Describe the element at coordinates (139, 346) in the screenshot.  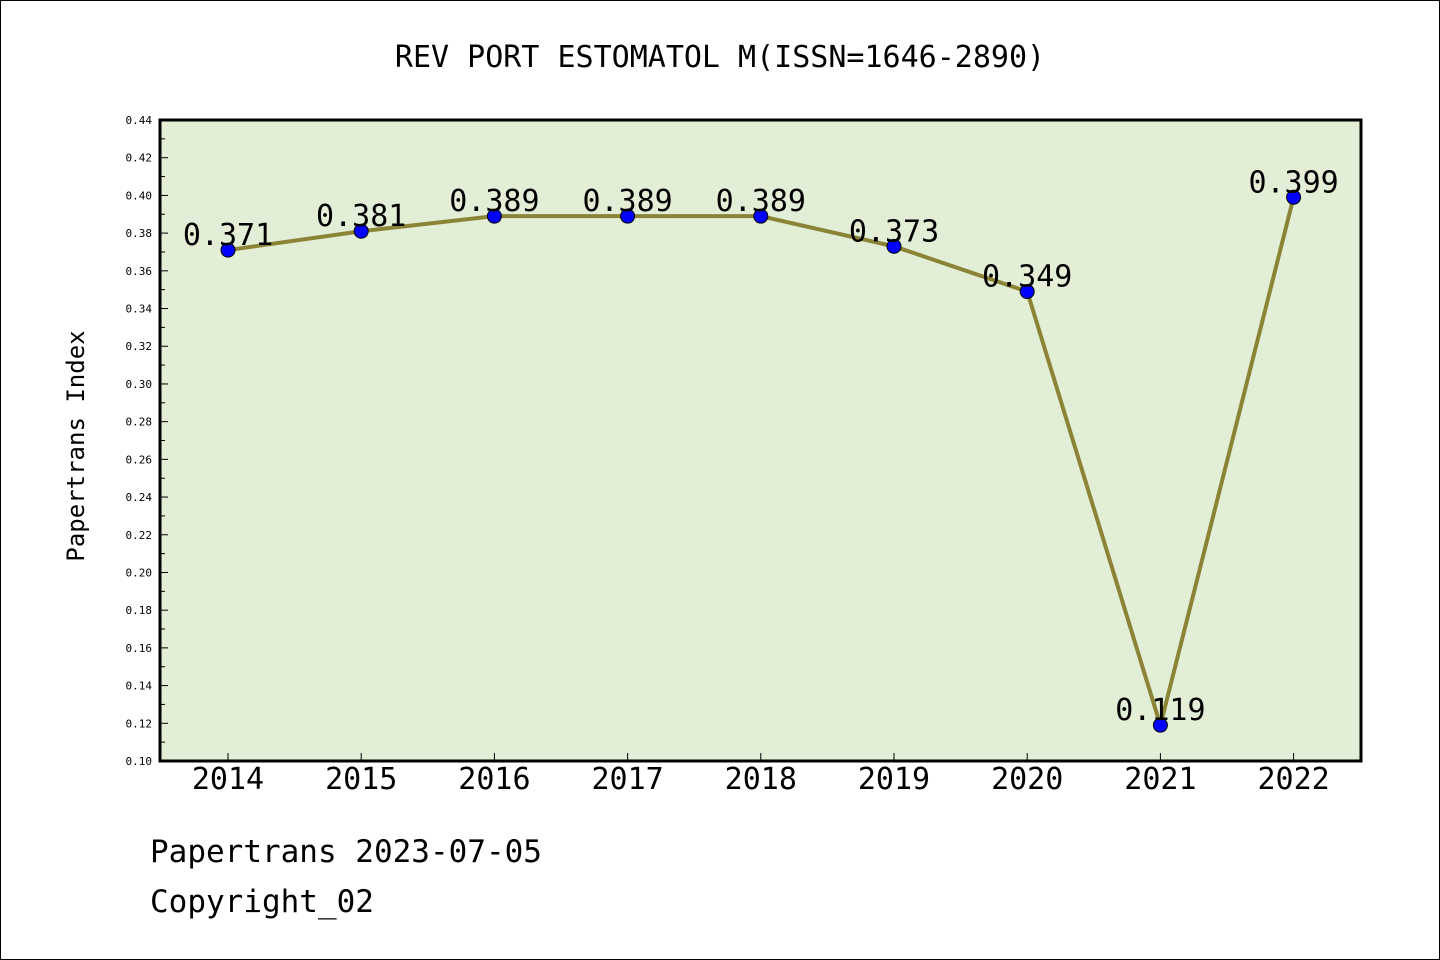
I see `y-tick-label: 0.32` at that location.